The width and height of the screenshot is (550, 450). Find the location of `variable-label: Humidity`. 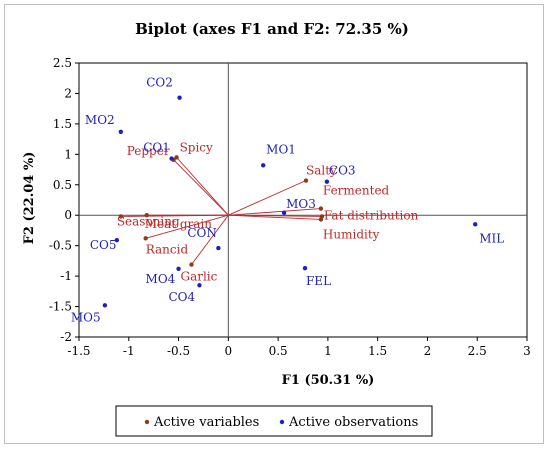

variable-label: Humidity is located at coordinates (351, 234).